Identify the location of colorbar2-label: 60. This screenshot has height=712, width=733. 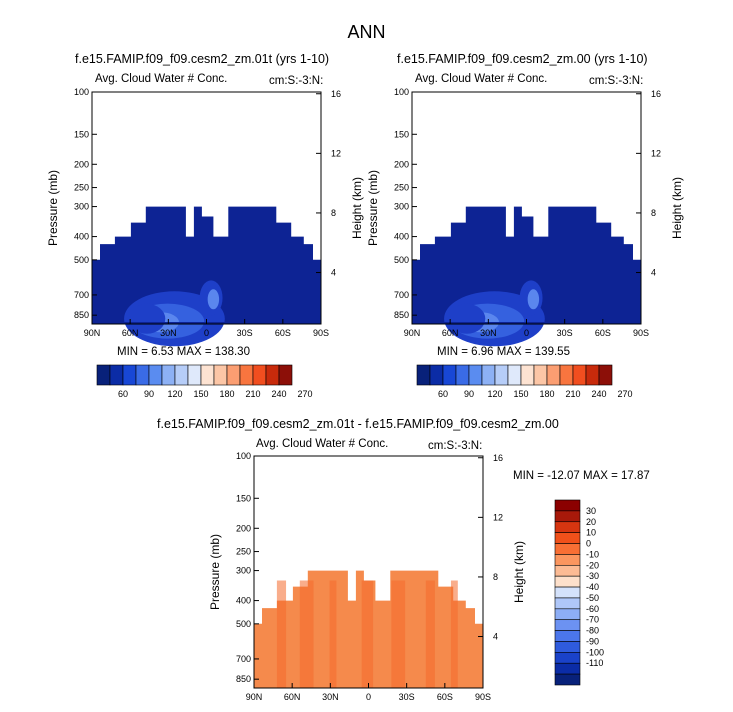
(443, 394).